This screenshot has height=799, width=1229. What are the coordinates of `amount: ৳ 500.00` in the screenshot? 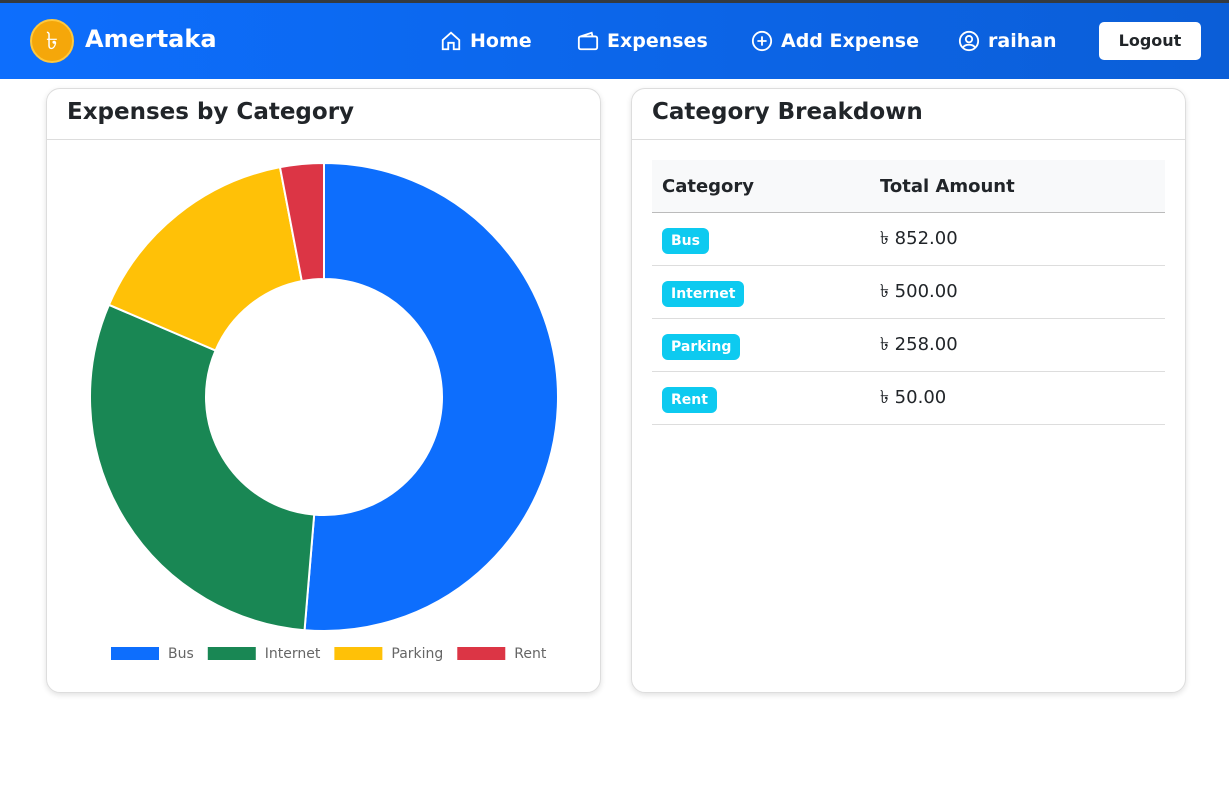 It's located at (1017, 292).